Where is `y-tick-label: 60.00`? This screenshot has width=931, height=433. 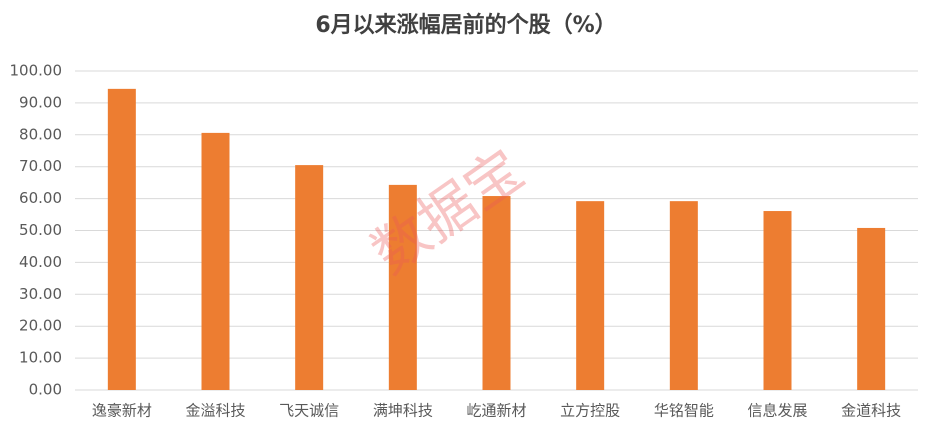
y-tick-label: 60.00 is located at coordinates (40, 198).